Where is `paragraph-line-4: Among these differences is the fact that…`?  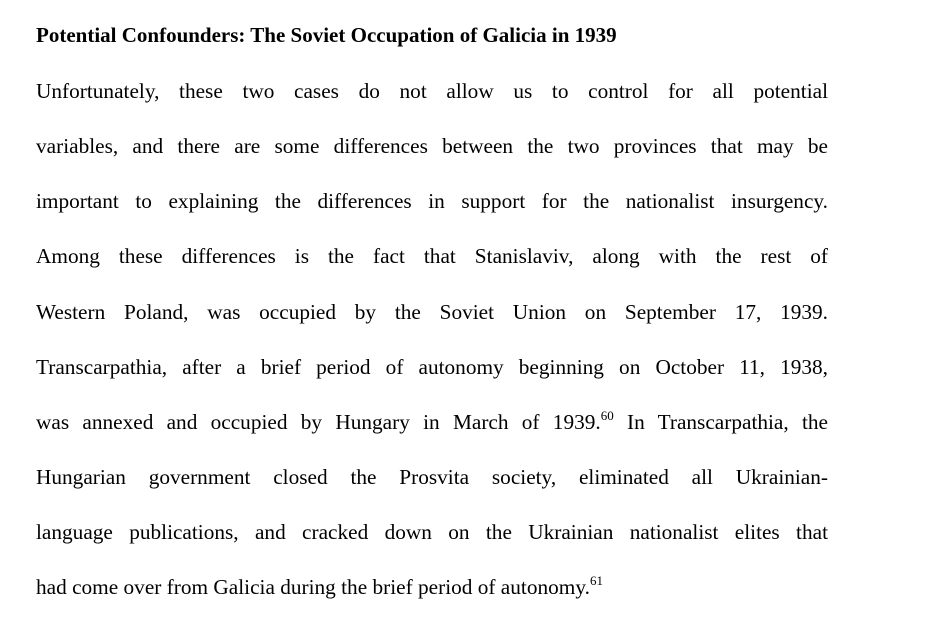
paragraph-line-4: Among these differences is the fact that… is located at coordinates (432, 256).